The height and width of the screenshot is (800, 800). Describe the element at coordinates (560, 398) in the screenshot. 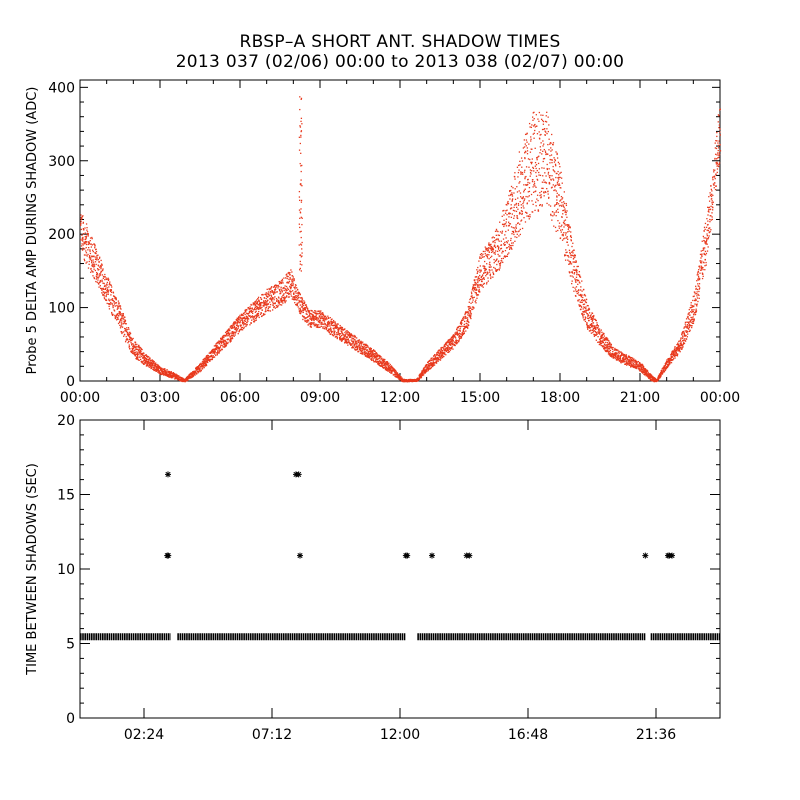

I see `delta-amp-xtick-label: 18:00` at that location.